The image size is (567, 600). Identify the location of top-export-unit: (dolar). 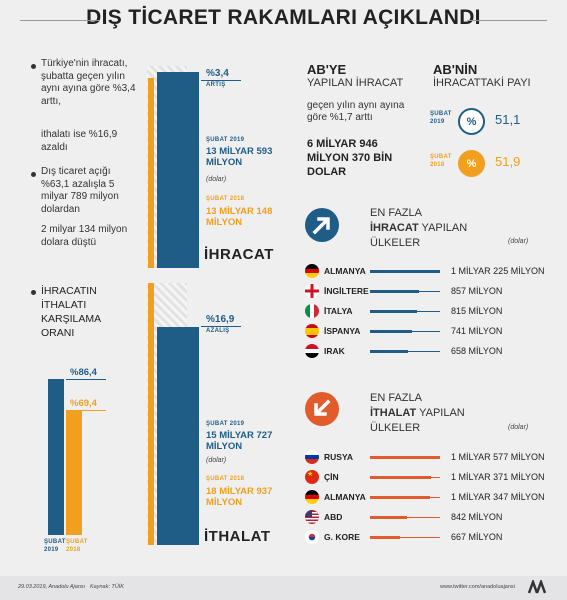
(518, 241).